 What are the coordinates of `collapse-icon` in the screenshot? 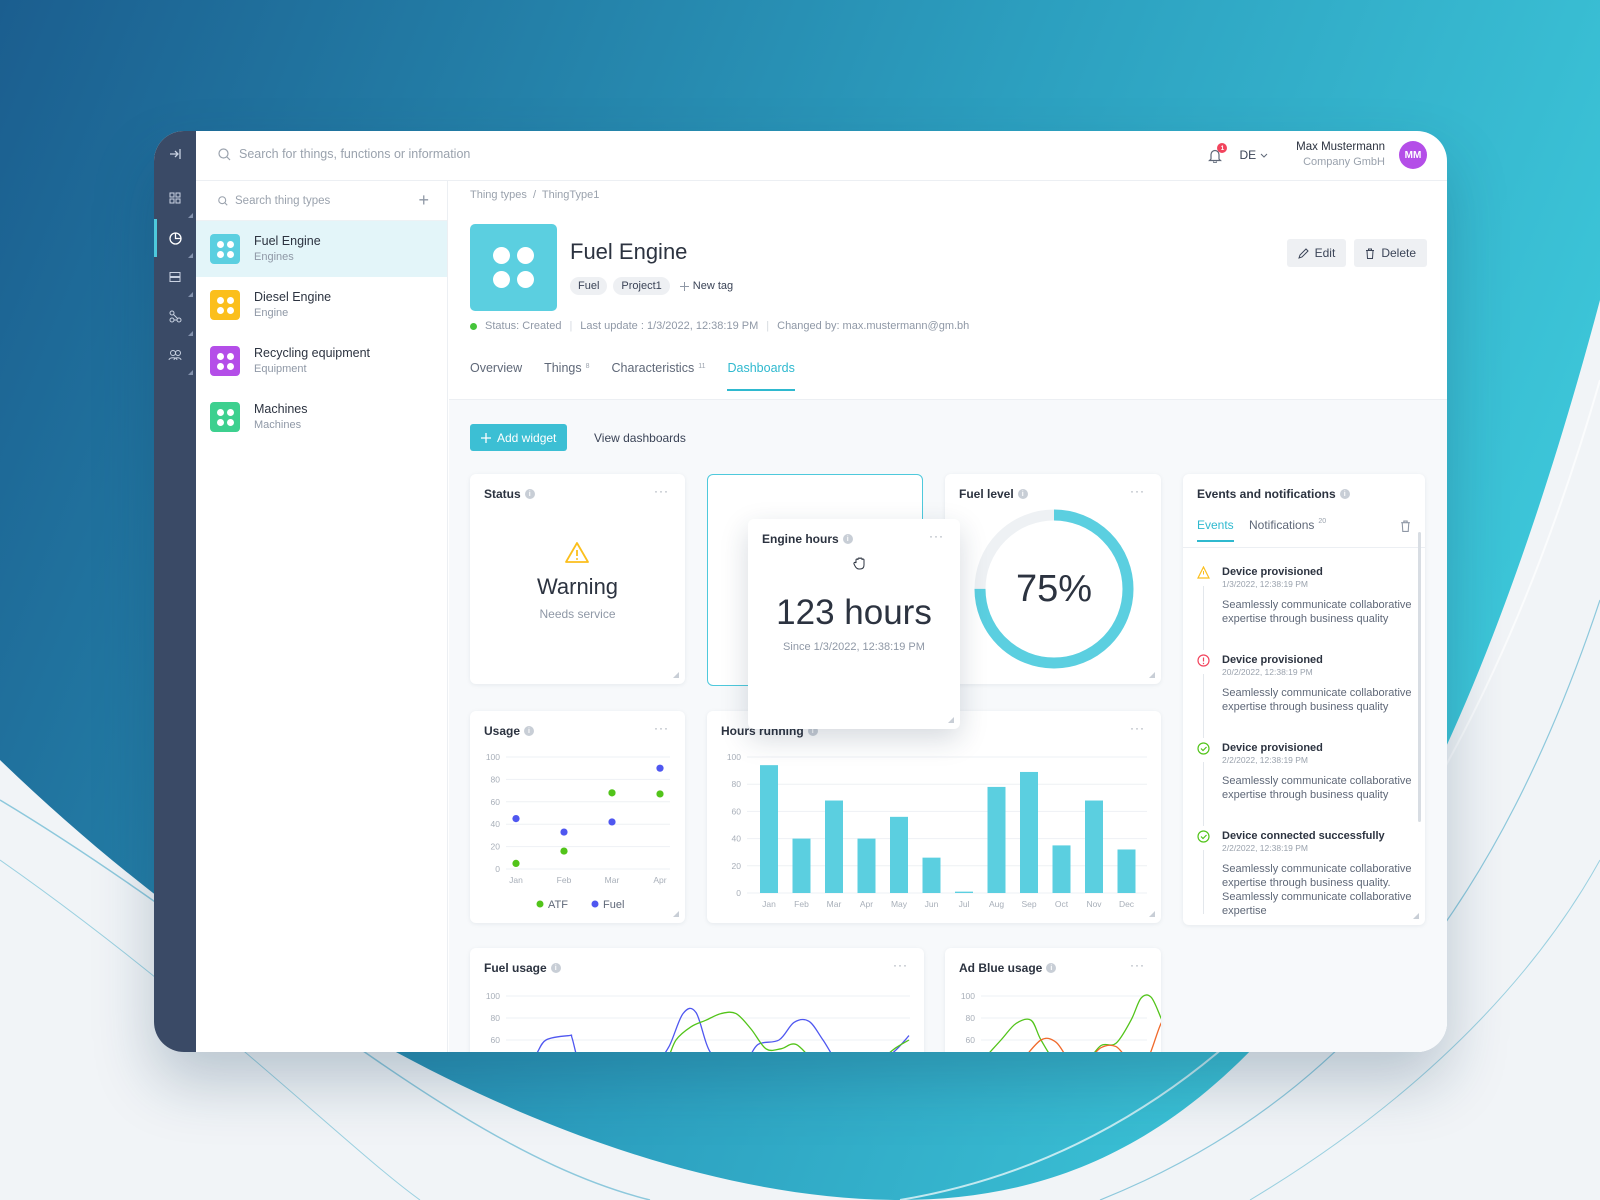 It's located at (175, 154).